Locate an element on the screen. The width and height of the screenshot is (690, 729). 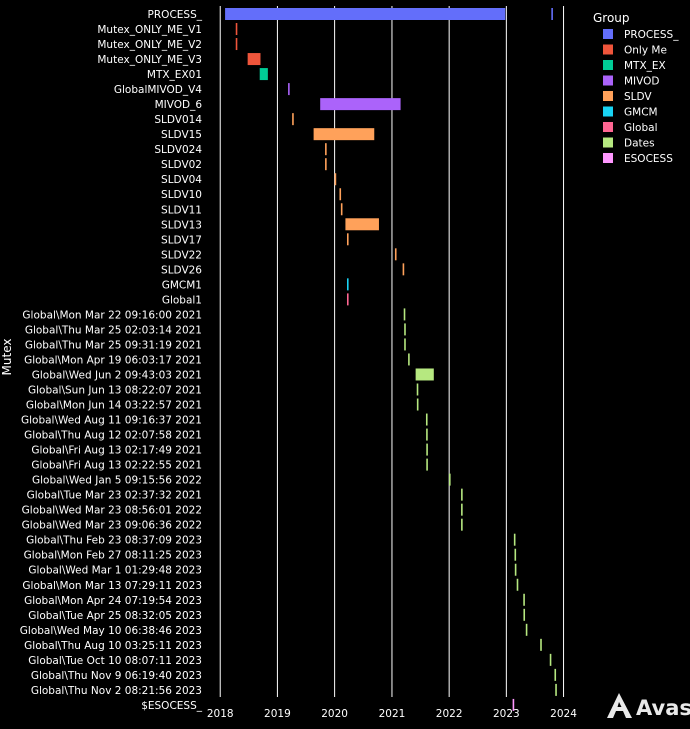
legend-label: PROCESS_ is located at coordinates (651, 35).